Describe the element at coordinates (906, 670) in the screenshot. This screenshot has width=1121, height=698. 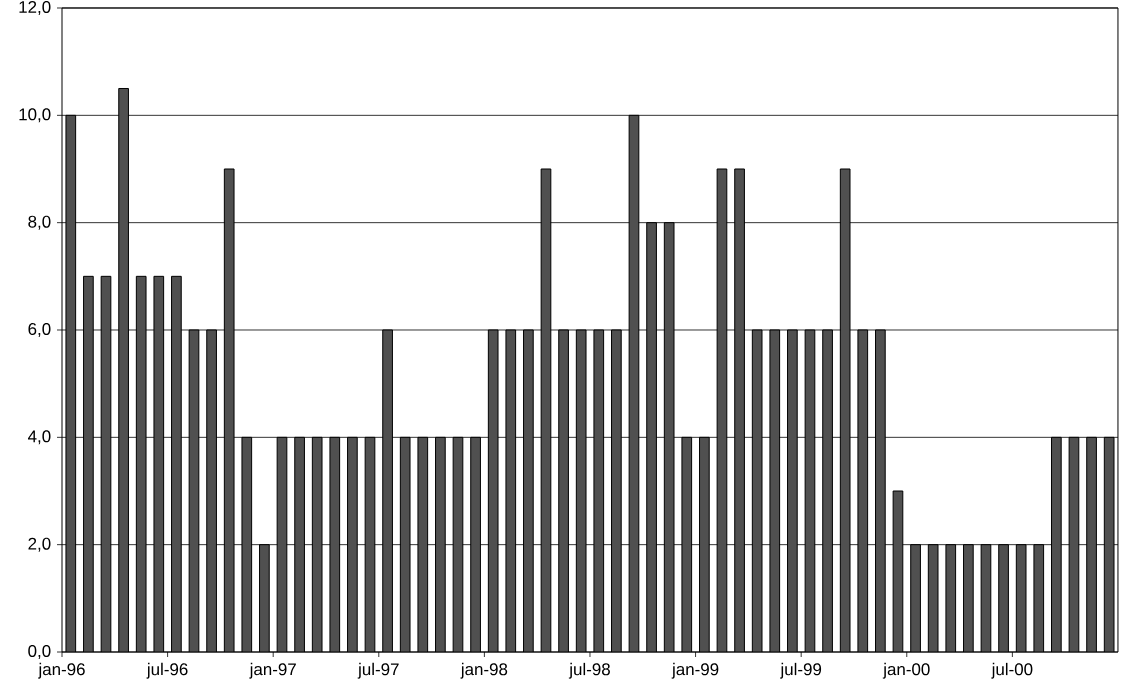
I see `x-tick-label: jan-00` at that location.